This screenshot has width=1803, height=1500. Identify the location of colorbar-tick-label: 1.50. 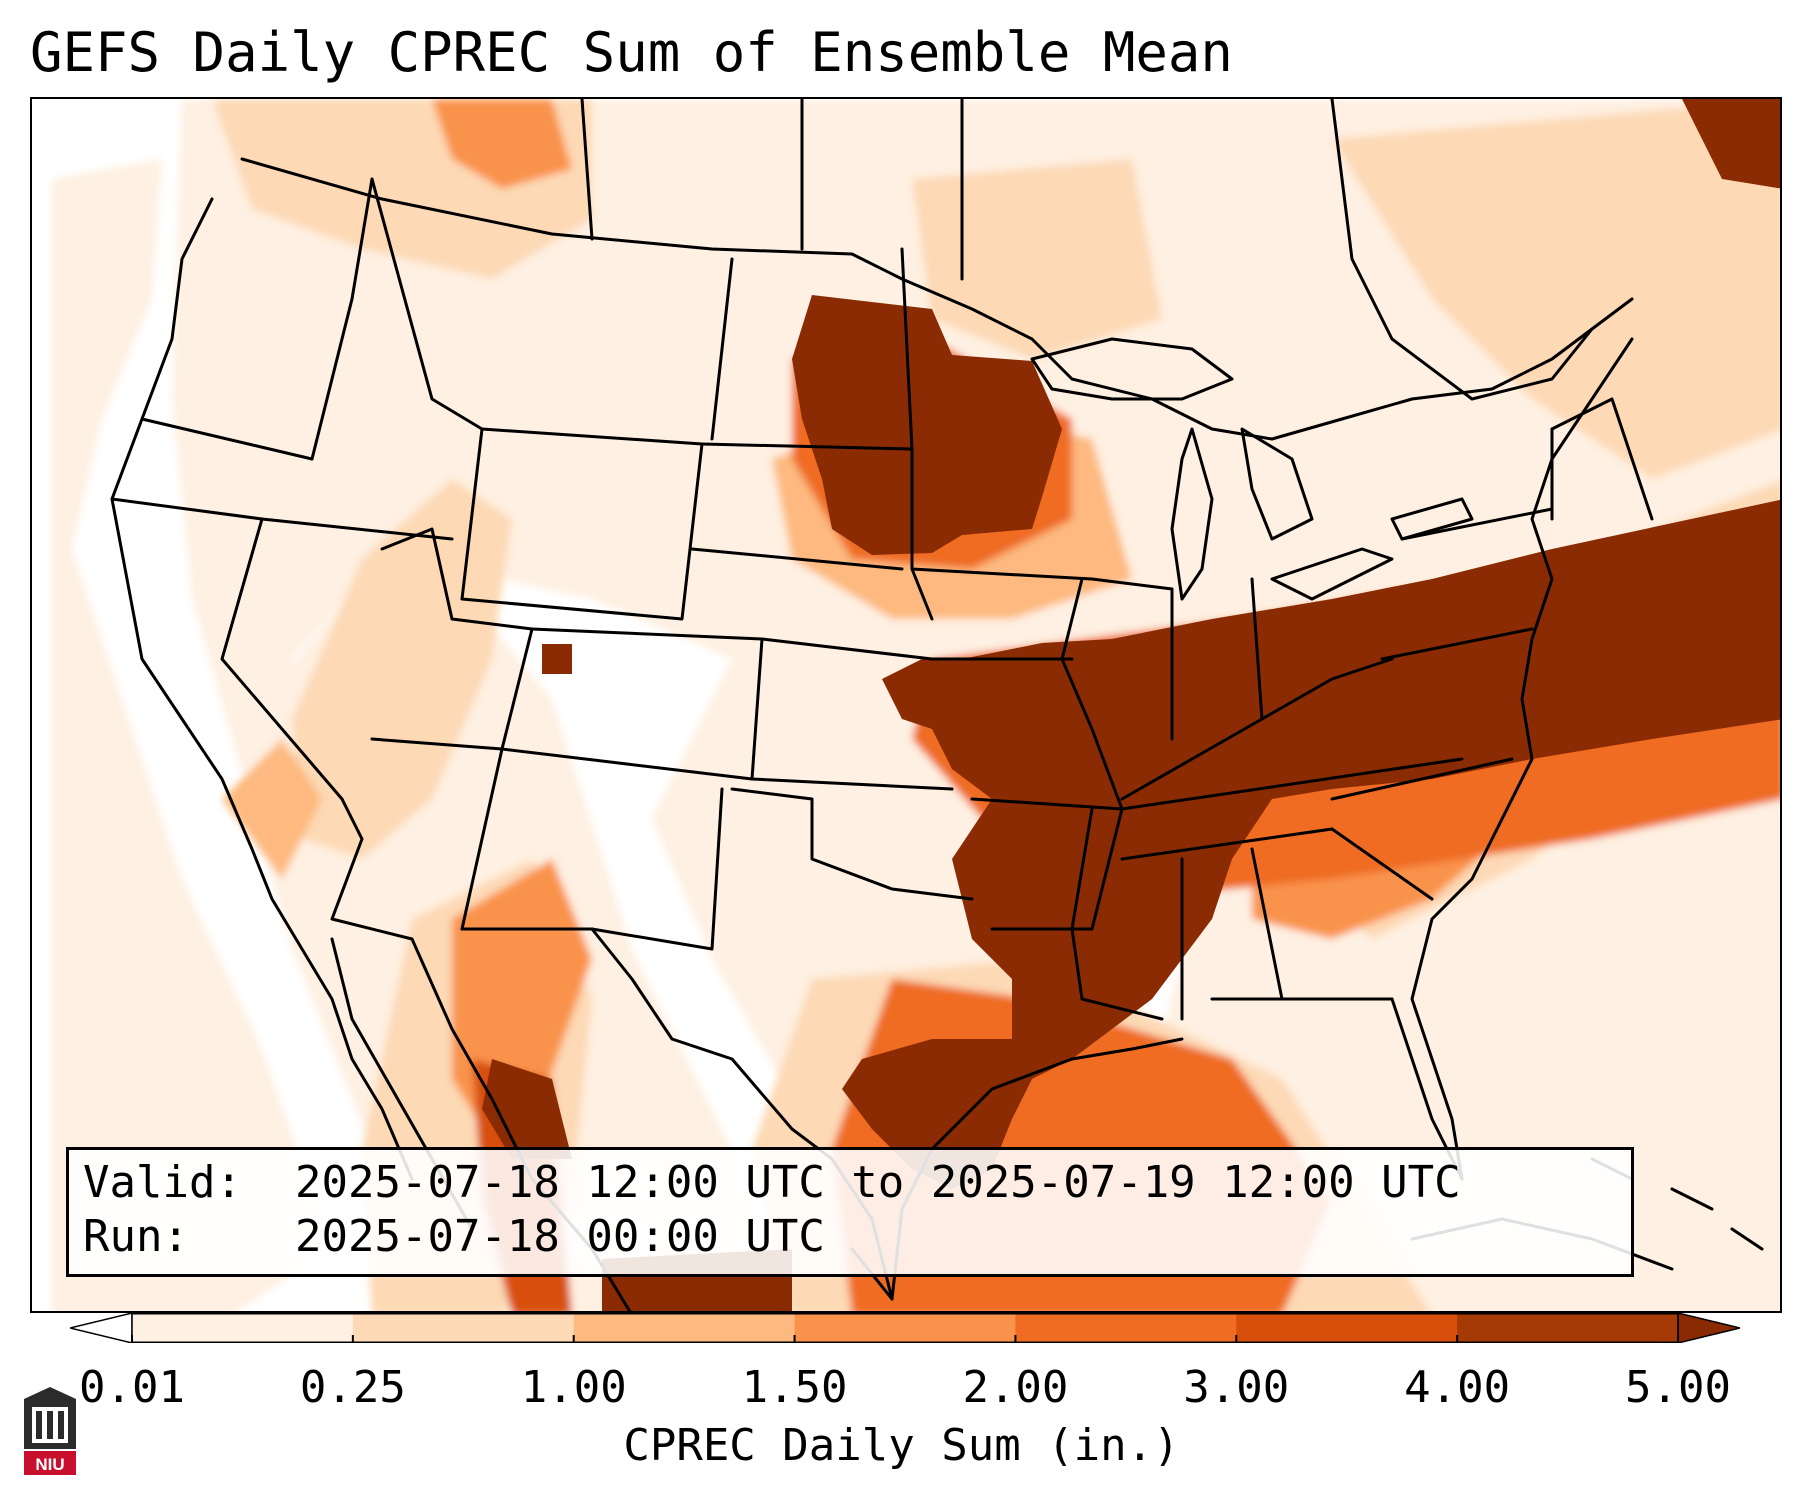
(794, 1387).